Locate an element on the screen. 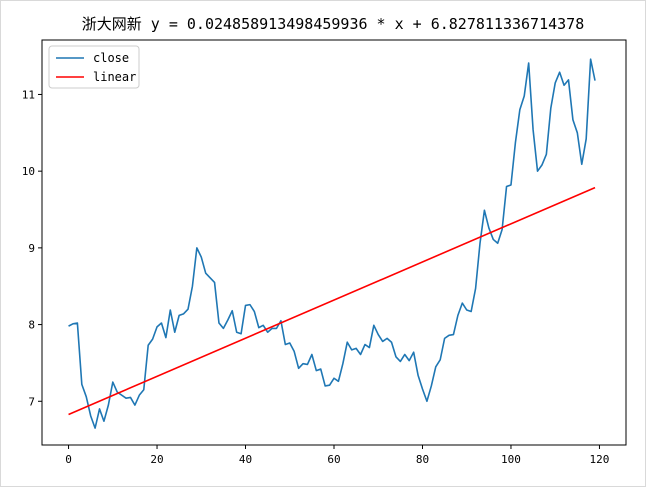 This screenshot has width=646, height=491. y-tick-label: 10 is located at coordinates (28, 171).